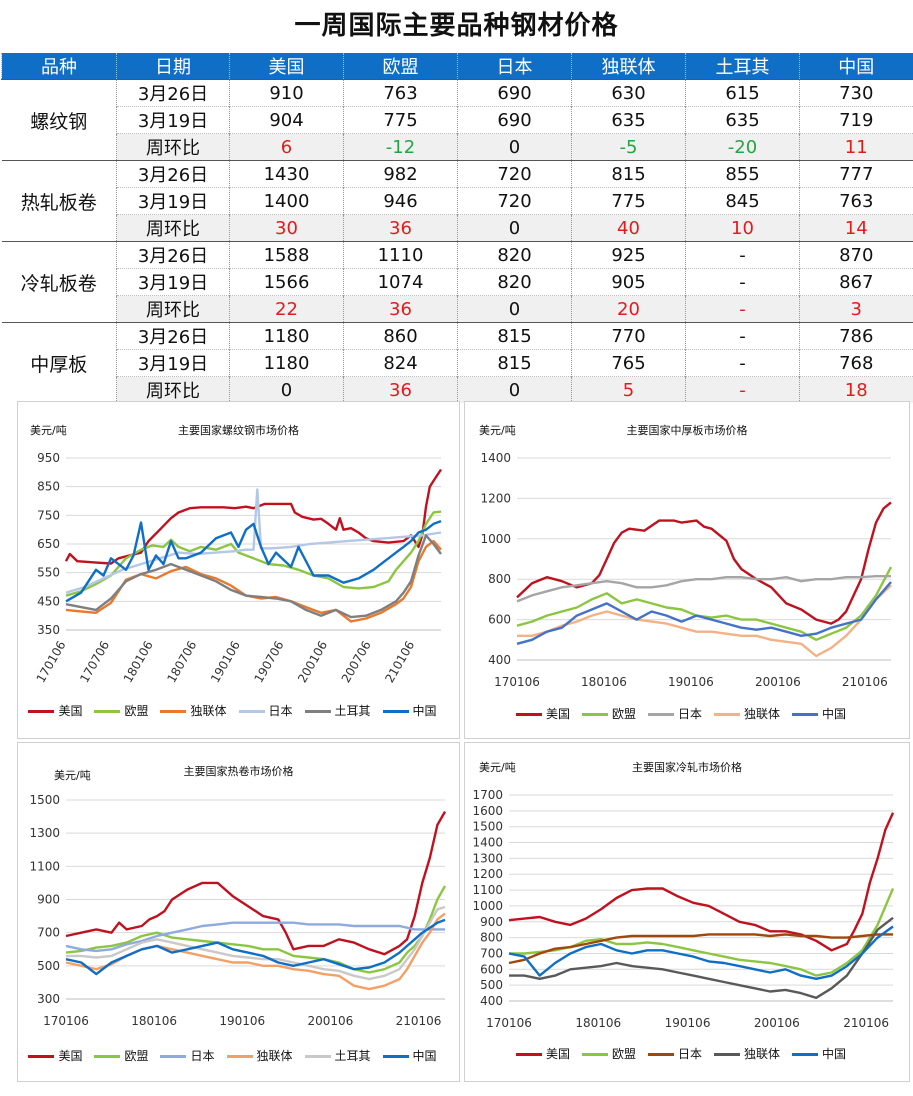 This screenshot has height=1096, width=913. What do you see at coordinates (628, 389) in the screenshot?
I see `change-cell: 5` at bounding box center [628, 389].